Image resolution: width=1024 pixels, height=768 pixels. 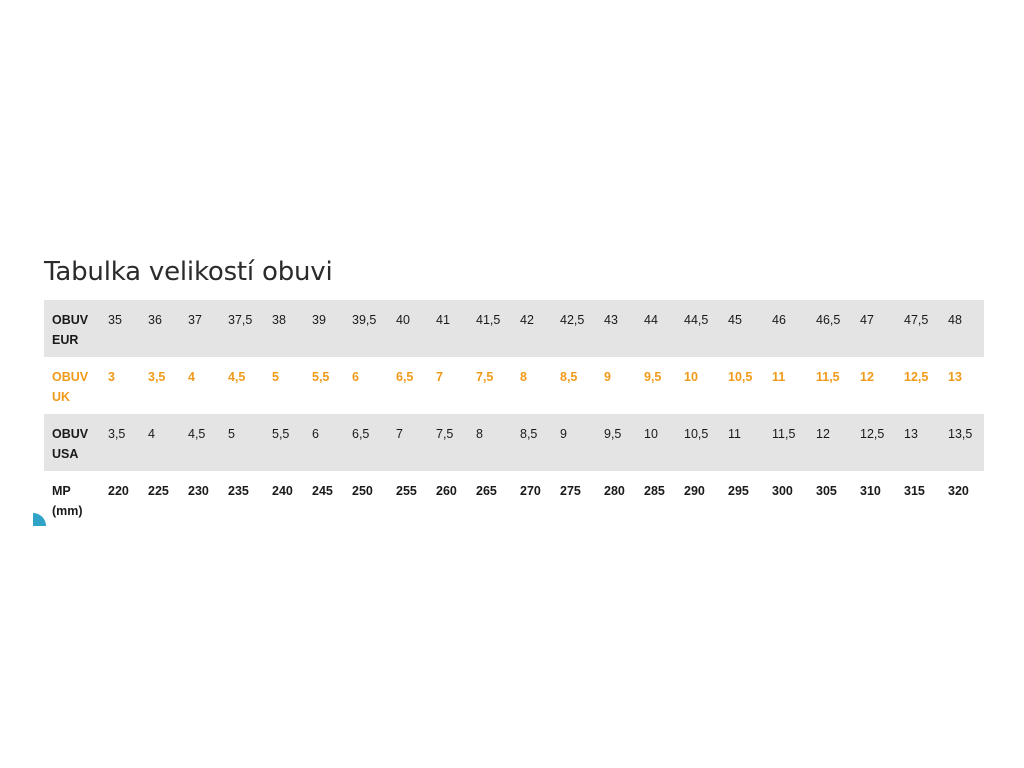 What do you see at coordinates (694, 491) in the screenshot?
I see `size-cell: 290` at bounding box center [694, 491].